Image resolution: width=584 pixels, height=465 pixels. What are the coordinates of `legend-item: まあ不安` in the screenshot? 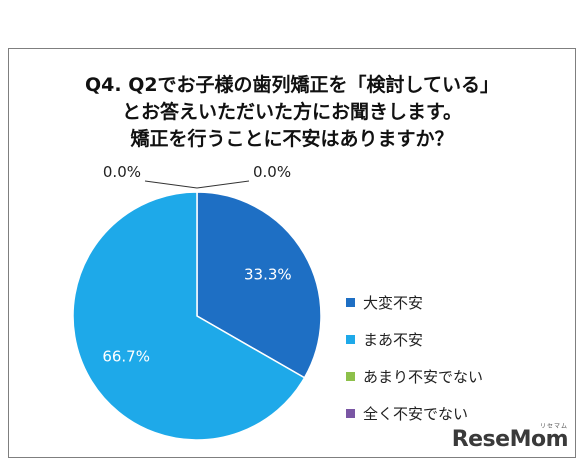 It's located at (414, 339).